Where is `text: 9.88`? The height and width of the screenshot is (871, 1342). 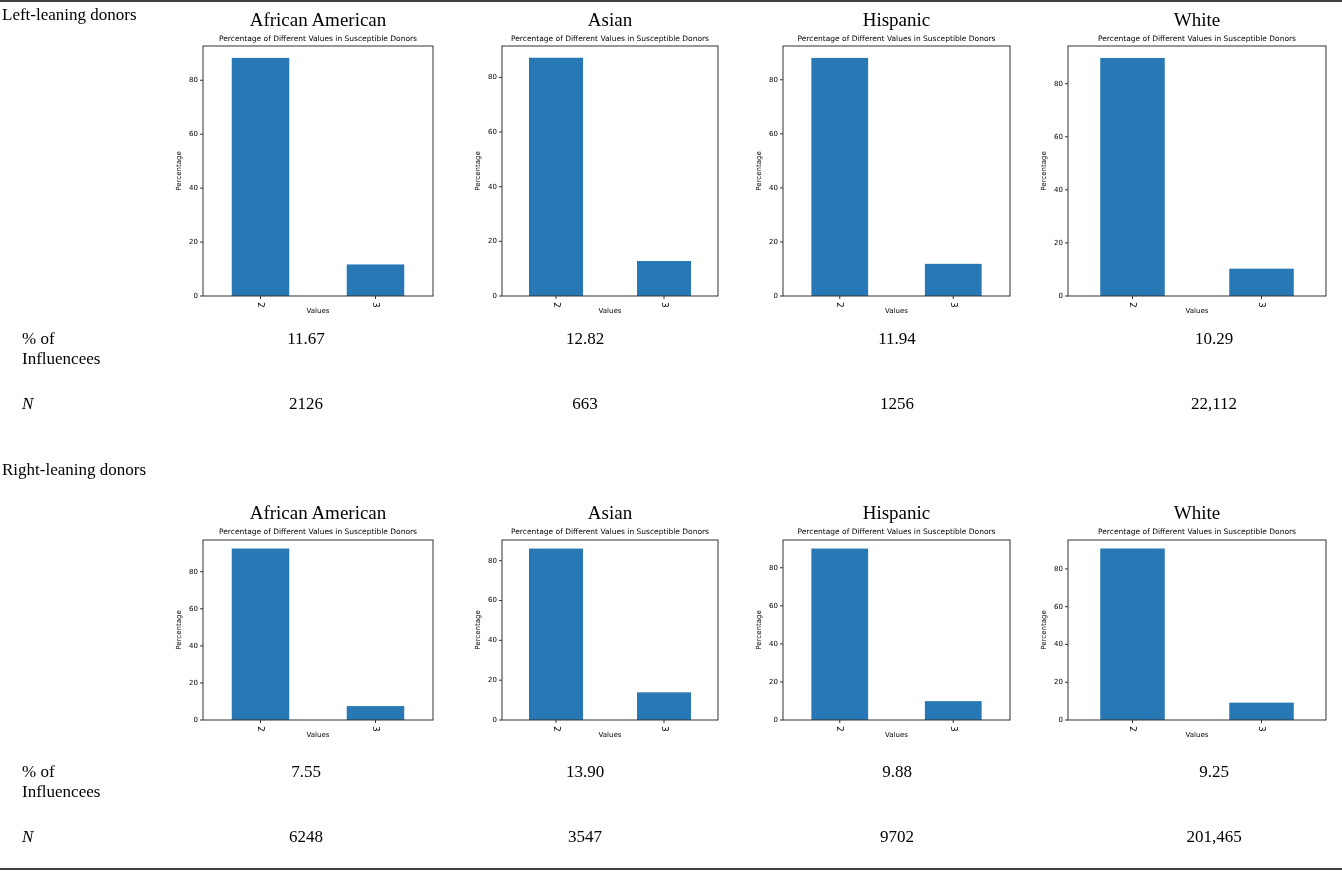
text: 9.88 is located at coordinates (897, 771).